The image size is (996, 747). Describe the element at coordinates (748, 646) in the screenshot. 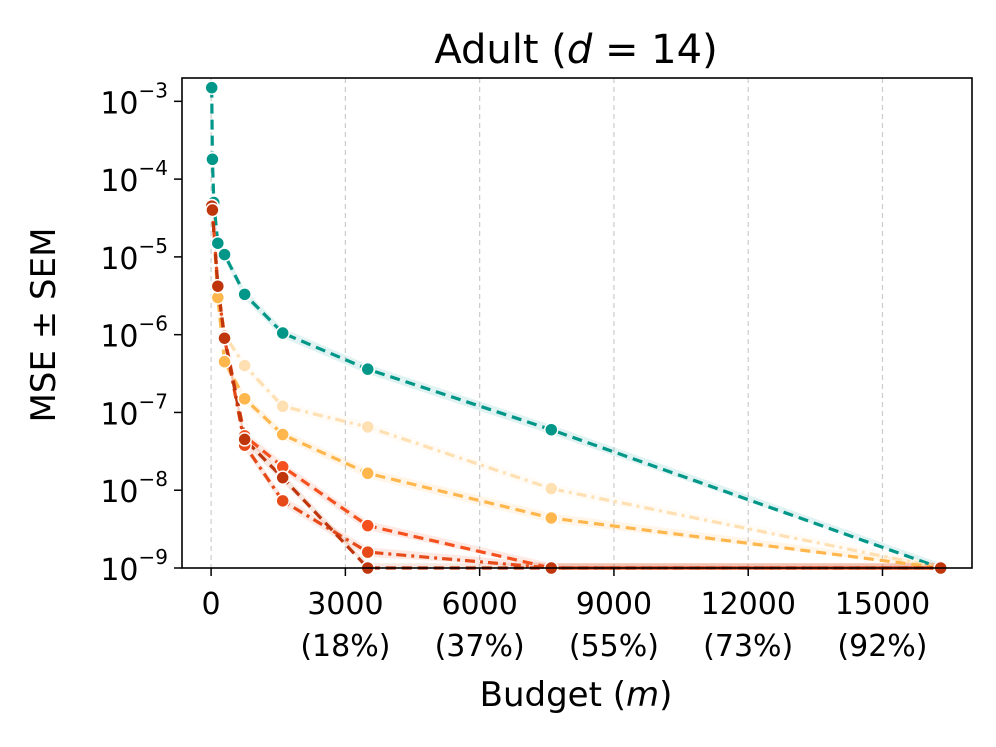

I see `x-tick-sublabel-4: (73%)` at that location.